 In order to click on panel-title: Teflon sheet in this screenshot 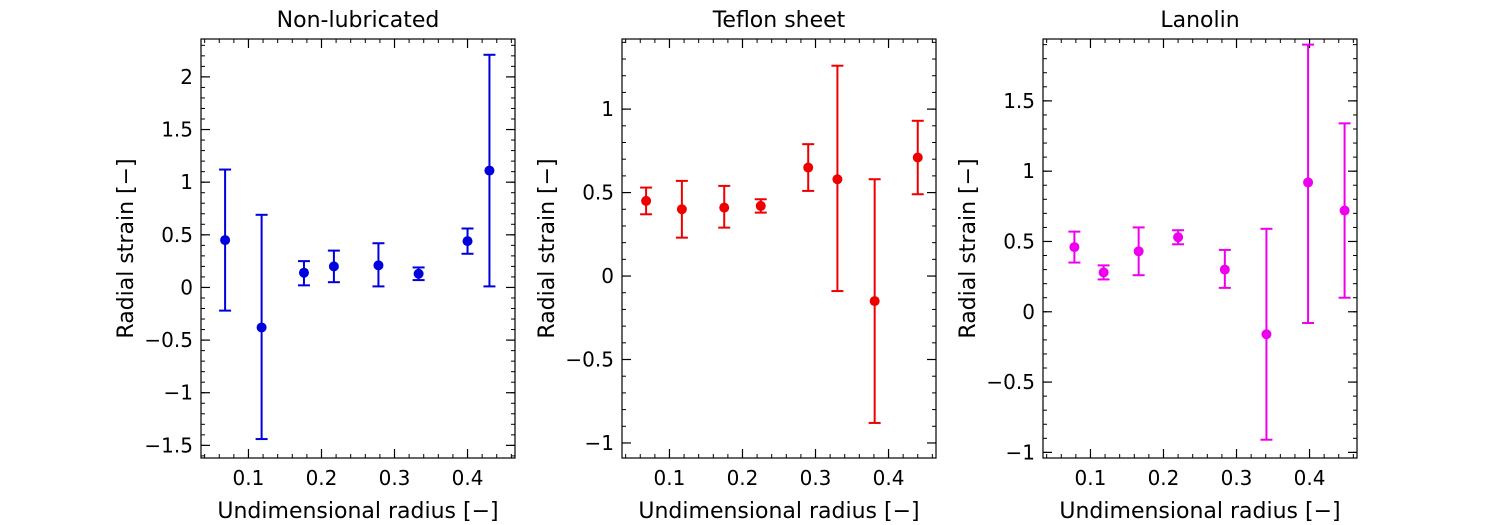, I will do `click(779, 20)`.